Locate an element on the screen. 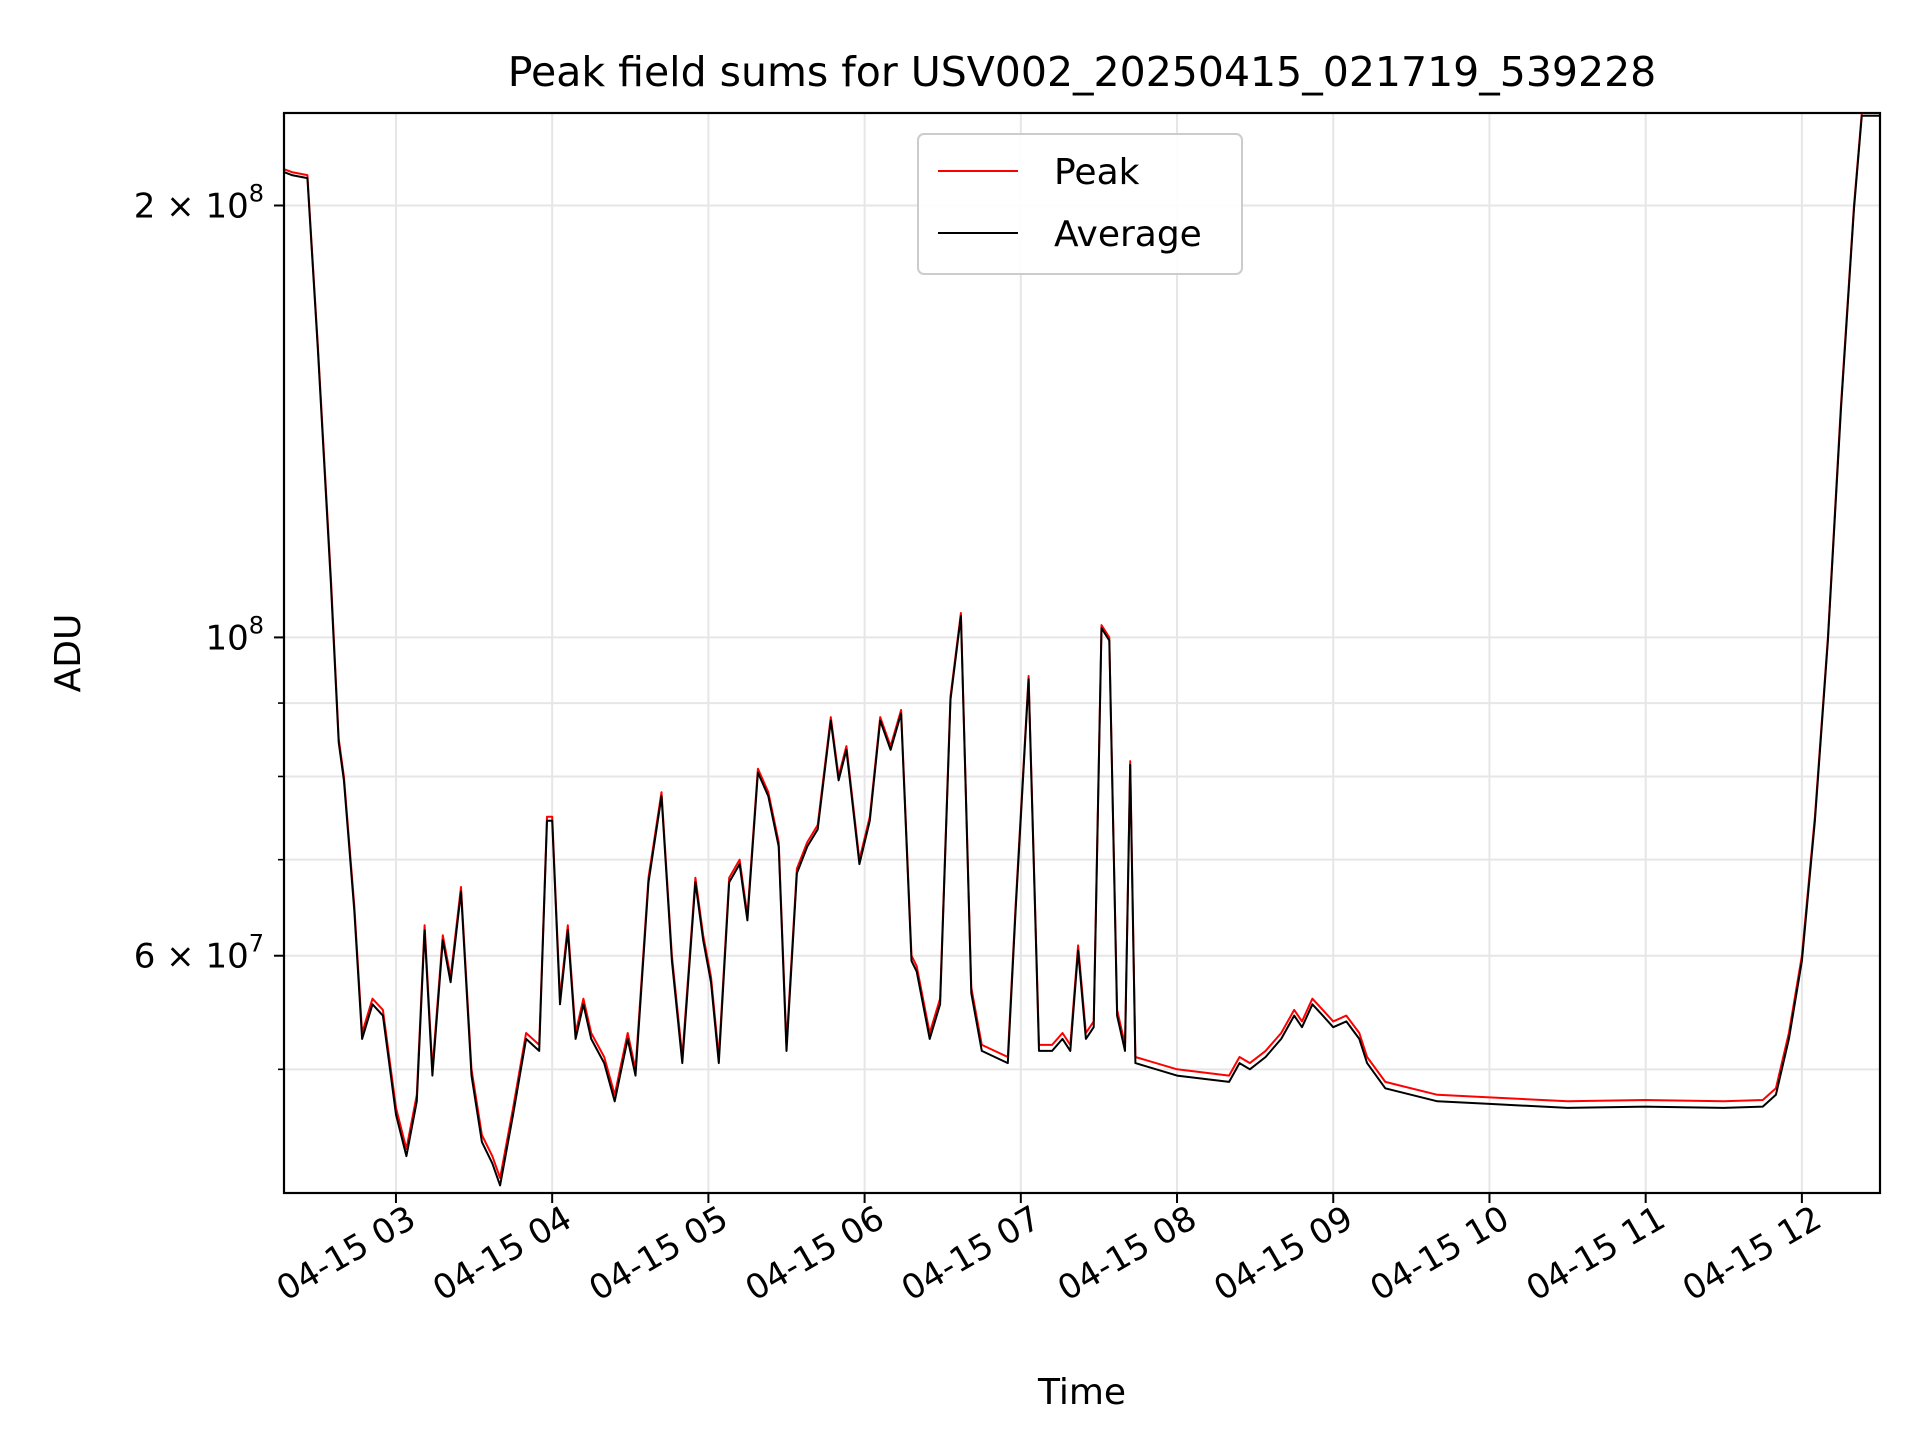 This screenshot has height=1440, width=1920. legend: Peak Average is located at coordinates (1080, 204).